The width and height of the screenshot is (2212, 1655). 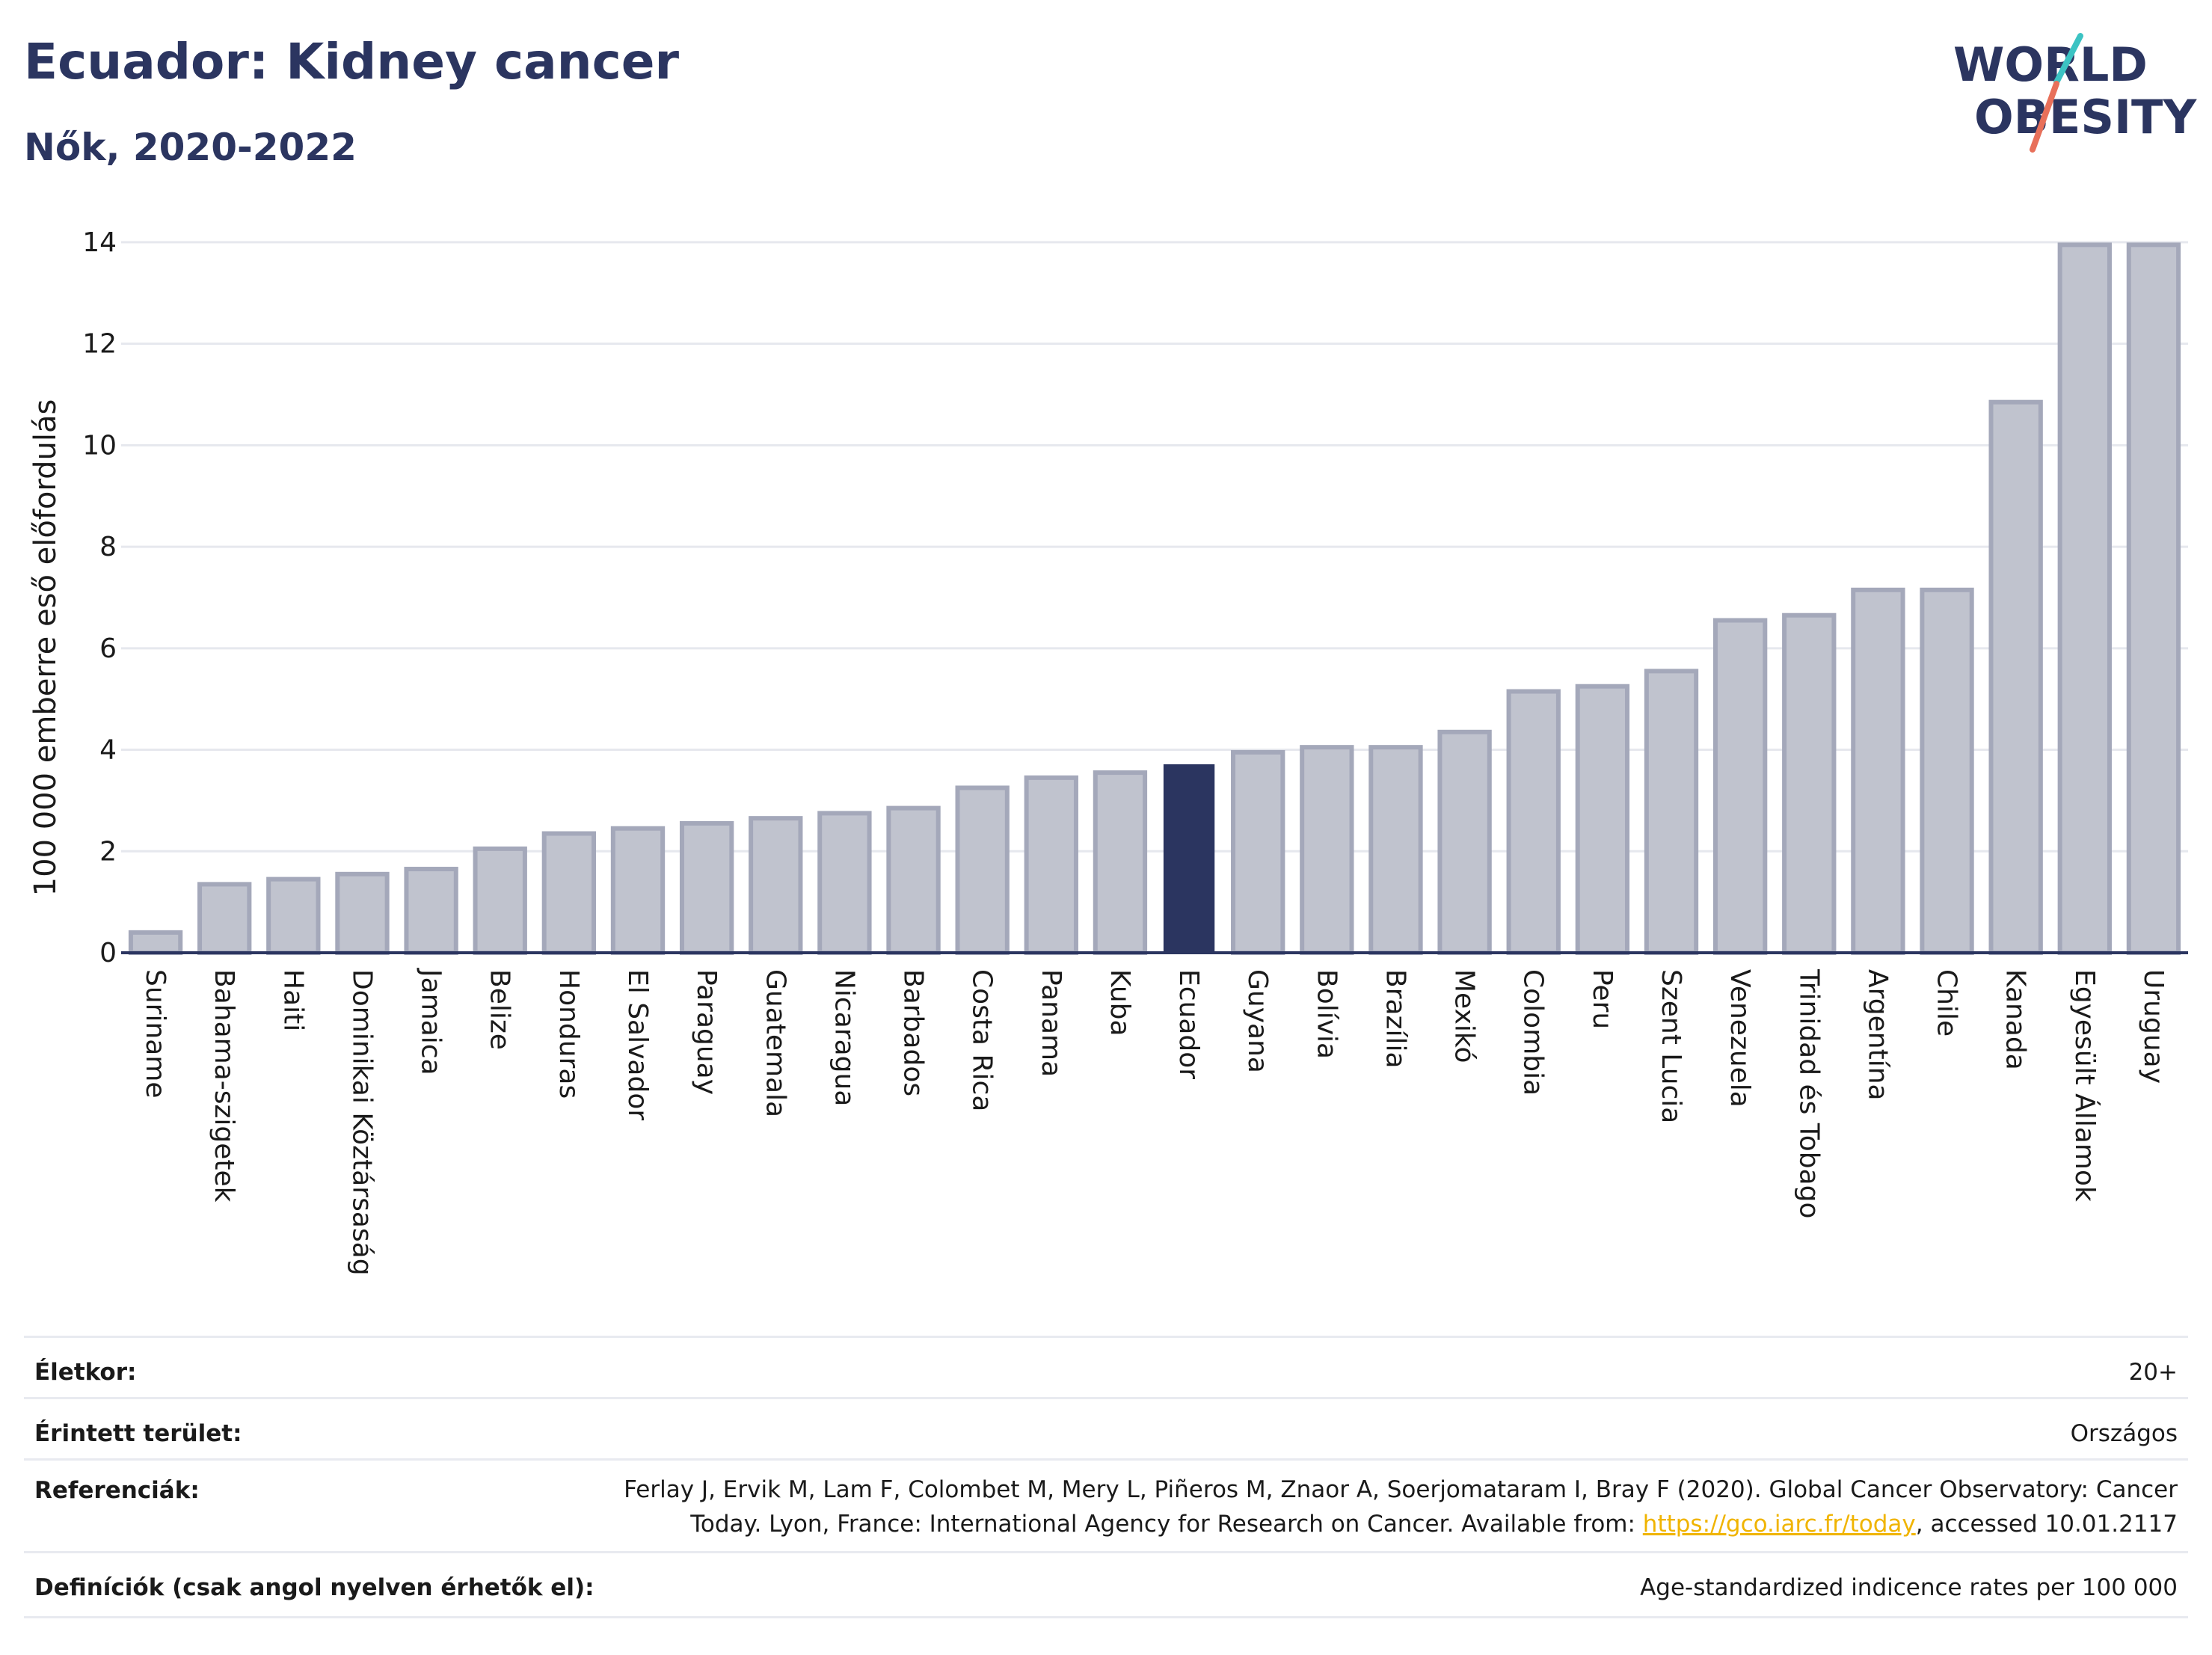 I want to click on y-tick-label: 8, so click(x=108, y=547).